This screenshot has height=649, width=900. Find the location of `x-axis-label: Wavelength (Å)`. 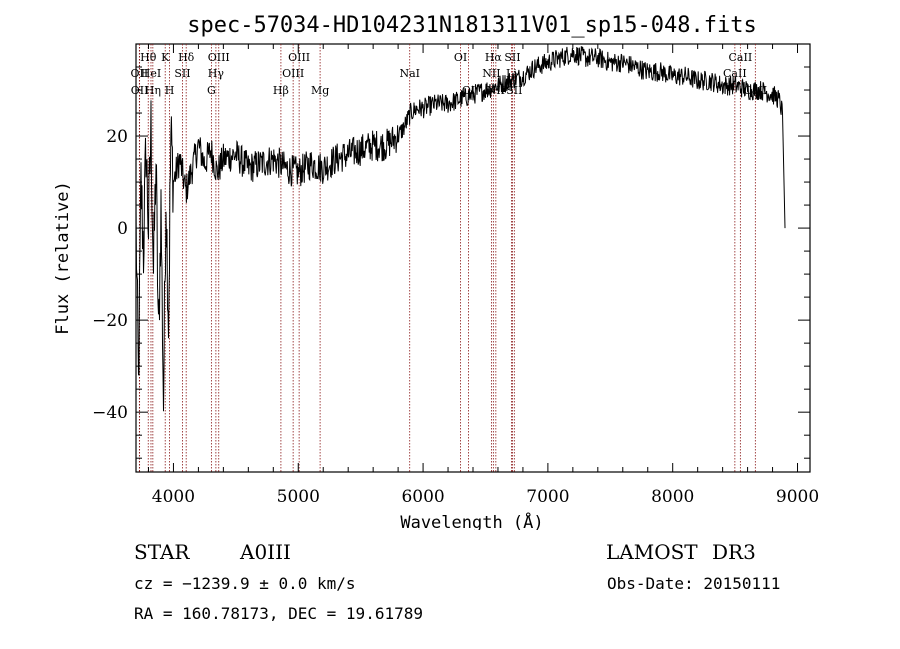

x-axis-label: Wavelength (Å) is located at coordinates (471, 520).